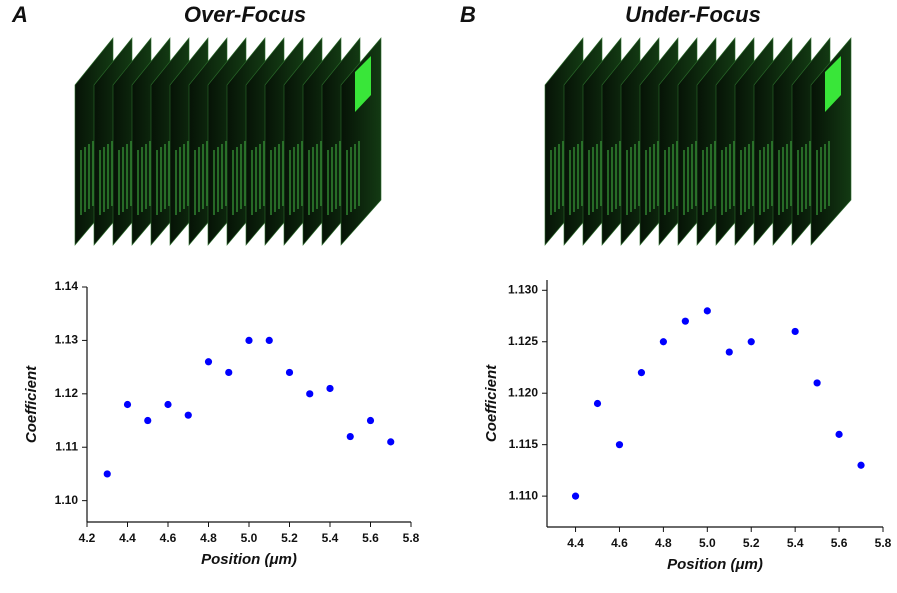 This screenshot has width=897, height=593. Describe the element at coordinates (524, 495) in the screenshot. I see `y-tick-label: 1.110` at that location.